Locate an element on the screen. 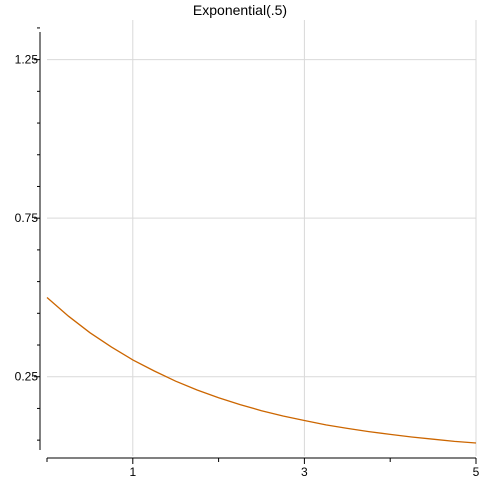 The height and width of the screenshot is (480, 480). x-tick-label: 5 is located at coordinates (476, 472).